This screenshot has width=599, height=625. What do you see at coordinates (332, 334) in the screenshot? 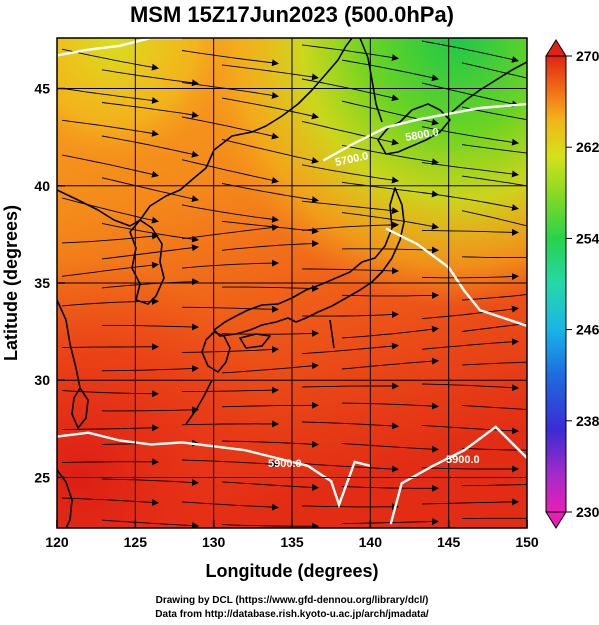
I see `coastline-izu-islands` at bounding box center [332, 334].